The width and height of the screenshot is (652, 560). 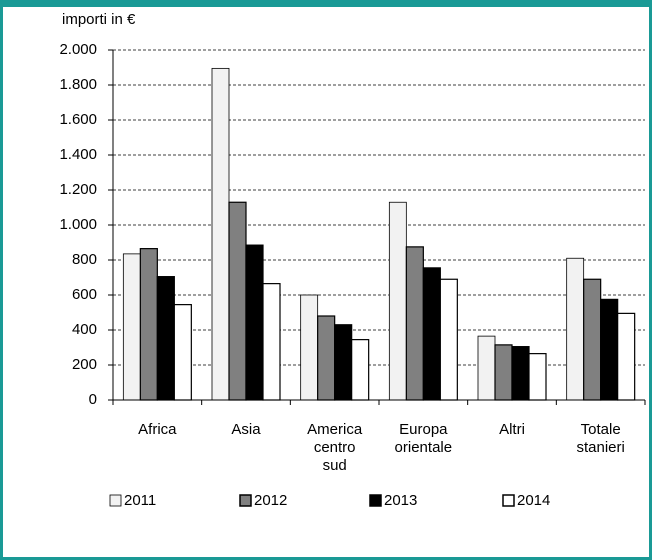 What do you see at coordinates (78, 154) in the screenshot?
I see `y-tick-label: 1.400` at bounding box center [78, 154].